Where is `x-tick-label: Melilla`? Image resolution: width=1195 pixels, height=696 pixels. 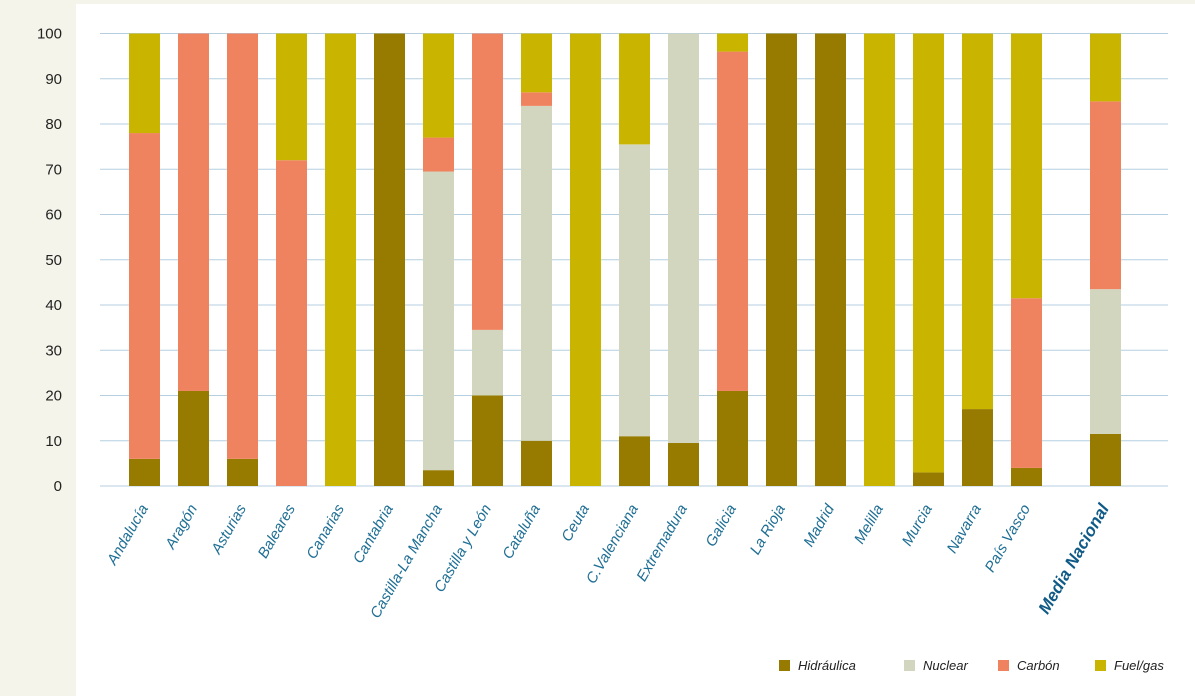
x-tick-label: Melilla is located at coordinates (869, 524).